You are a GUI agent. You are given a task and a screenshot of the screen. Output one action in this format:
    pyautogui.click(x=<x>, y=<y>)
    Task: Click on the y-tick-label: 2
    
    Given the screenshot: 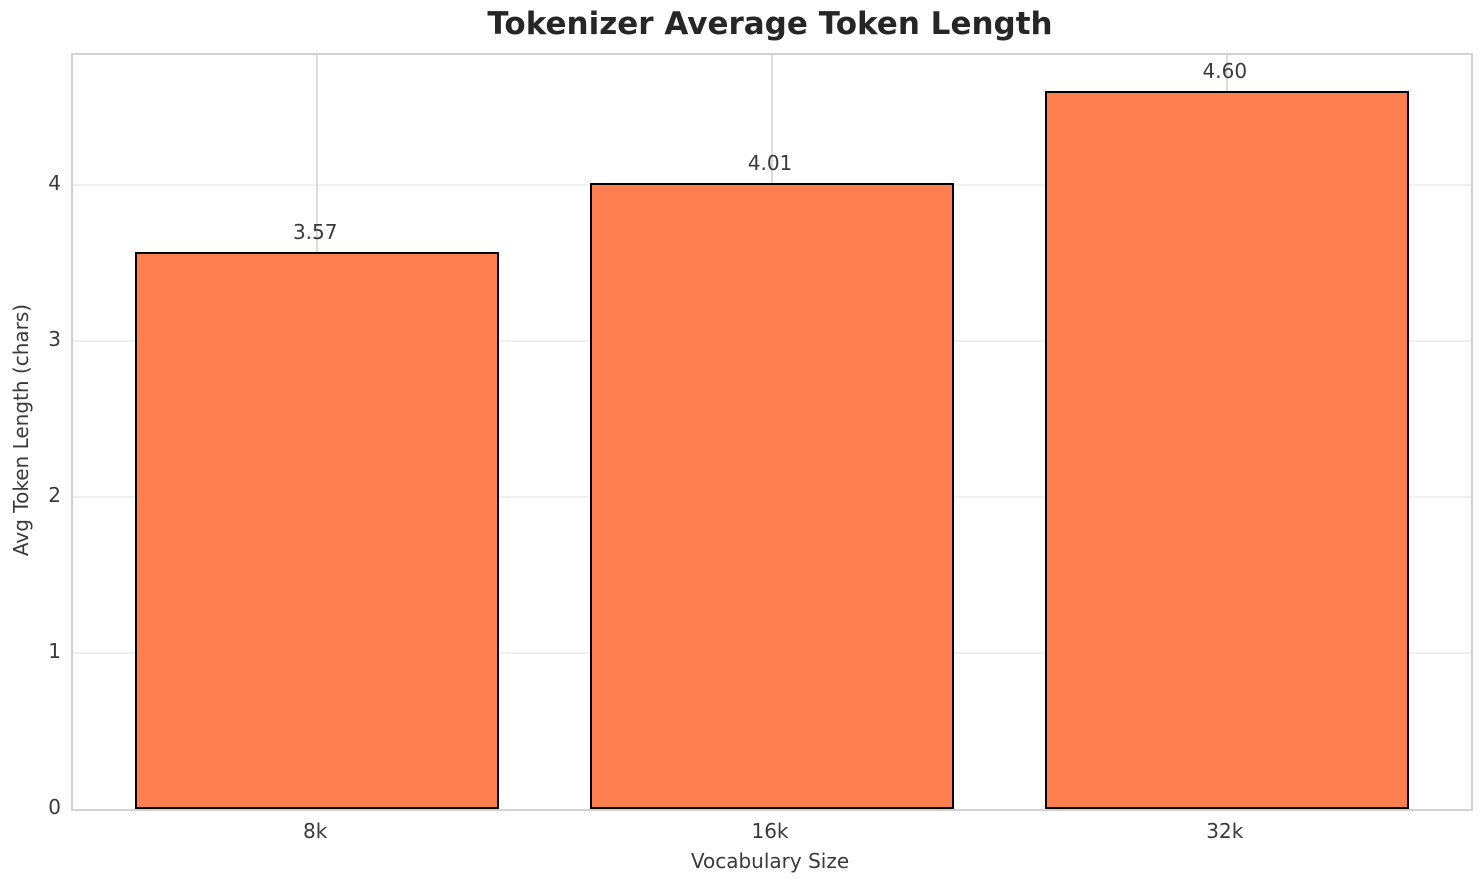 What is the action you would take?
    pyautogui.click(x=54, y=494)
    